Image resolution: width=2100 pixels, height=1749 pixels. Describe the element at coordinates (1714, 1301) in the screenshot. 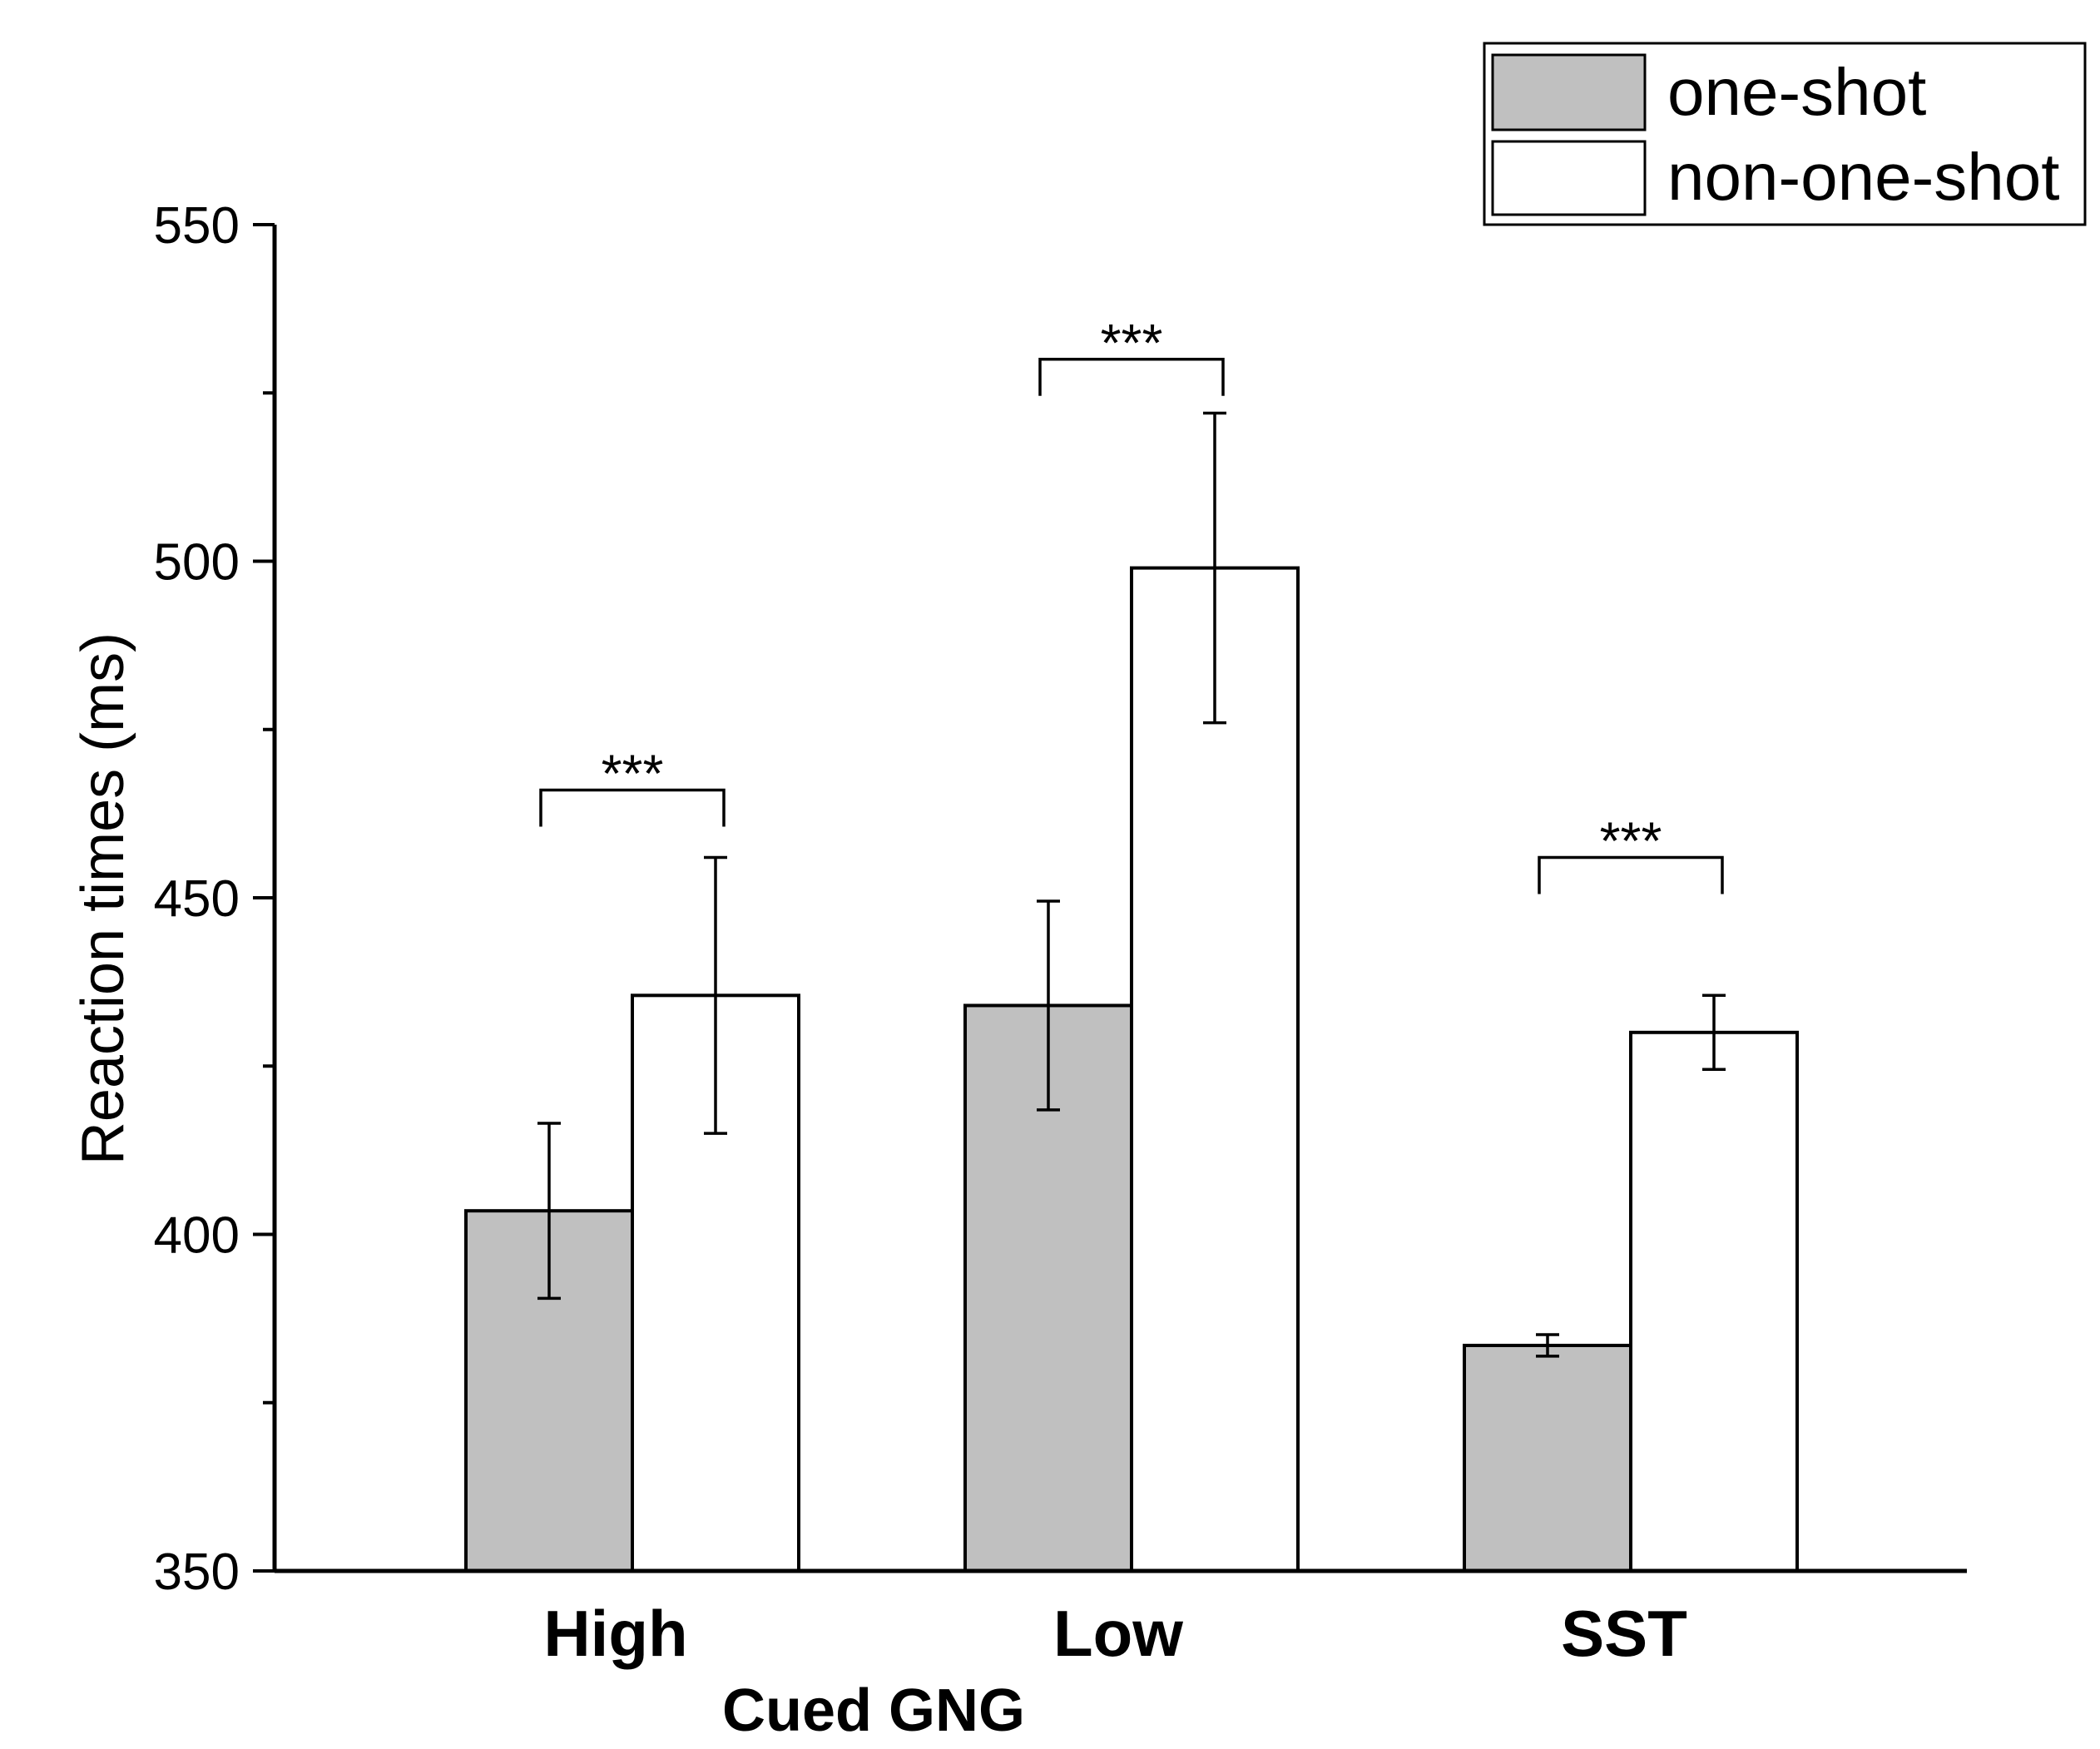

I see `bar-sst-non-one-shot` at that location.